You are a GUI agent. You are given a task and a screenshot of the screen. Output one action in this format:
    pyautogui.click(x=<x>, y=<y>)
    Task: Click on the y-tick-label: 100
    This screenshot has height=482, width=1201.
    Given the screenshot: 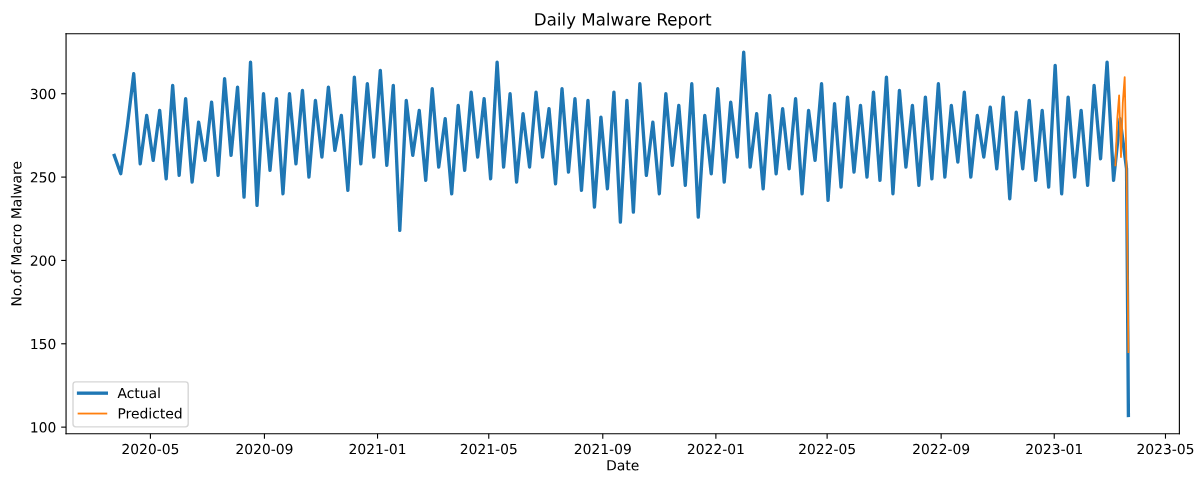 What is the action you would take?
    pyautogui.click(x=43, y=427)
    